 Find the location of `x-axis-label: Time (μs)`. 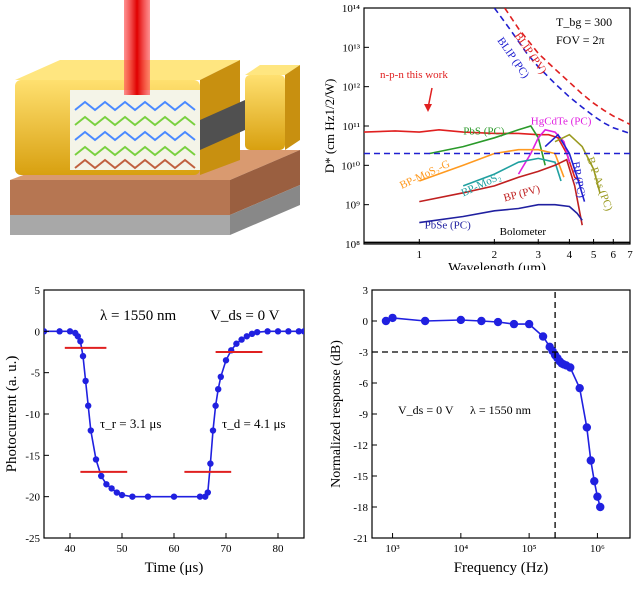

x-axis-label: Time (μs) is located at coordinates (174, 568).